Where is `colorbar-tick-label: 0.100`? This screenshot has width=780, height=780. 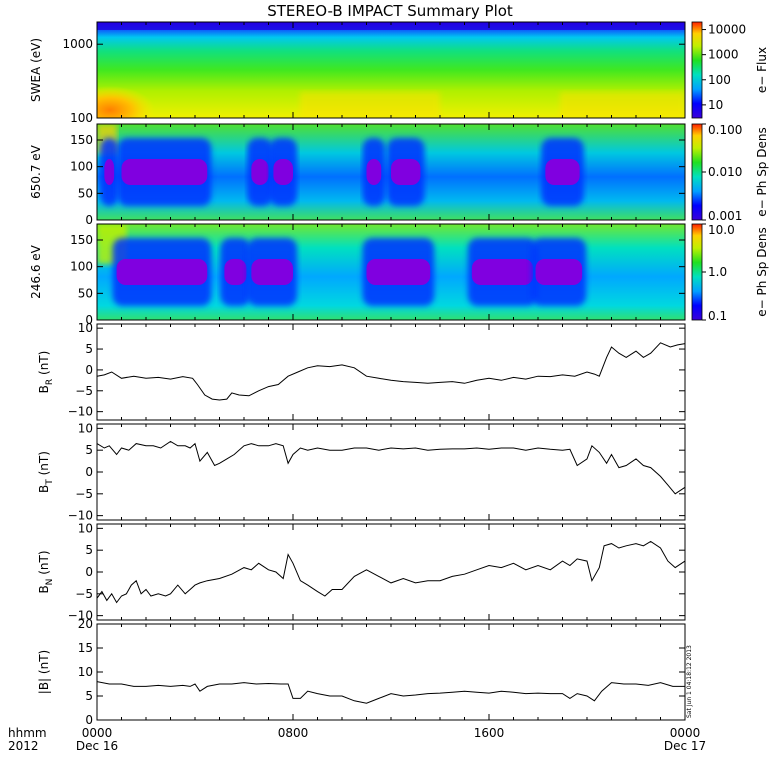 colorbar-tick-label: 0.100 is located at coordinates (725, 130).